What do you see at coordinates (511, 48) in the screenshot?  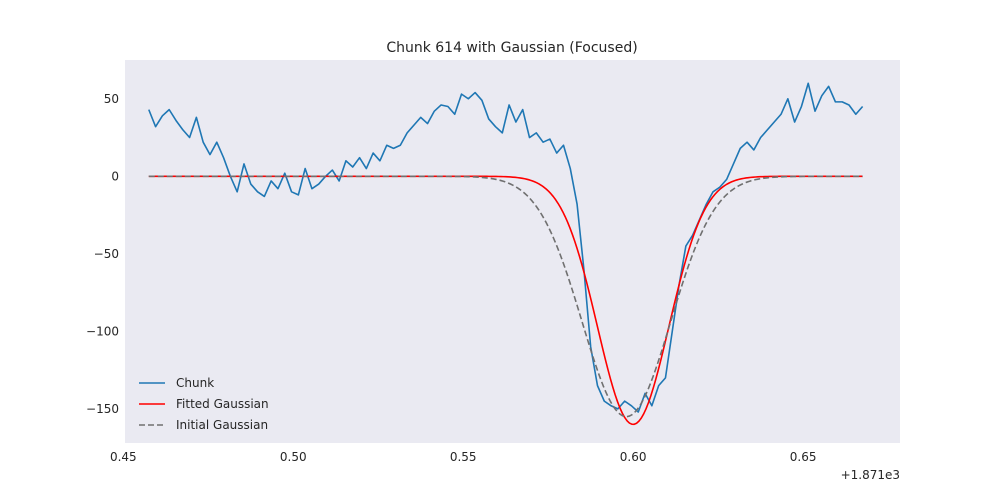 I see `chart-title: Chunk 614 with Gaussian (Focused)` at bounding box center [511, 48].